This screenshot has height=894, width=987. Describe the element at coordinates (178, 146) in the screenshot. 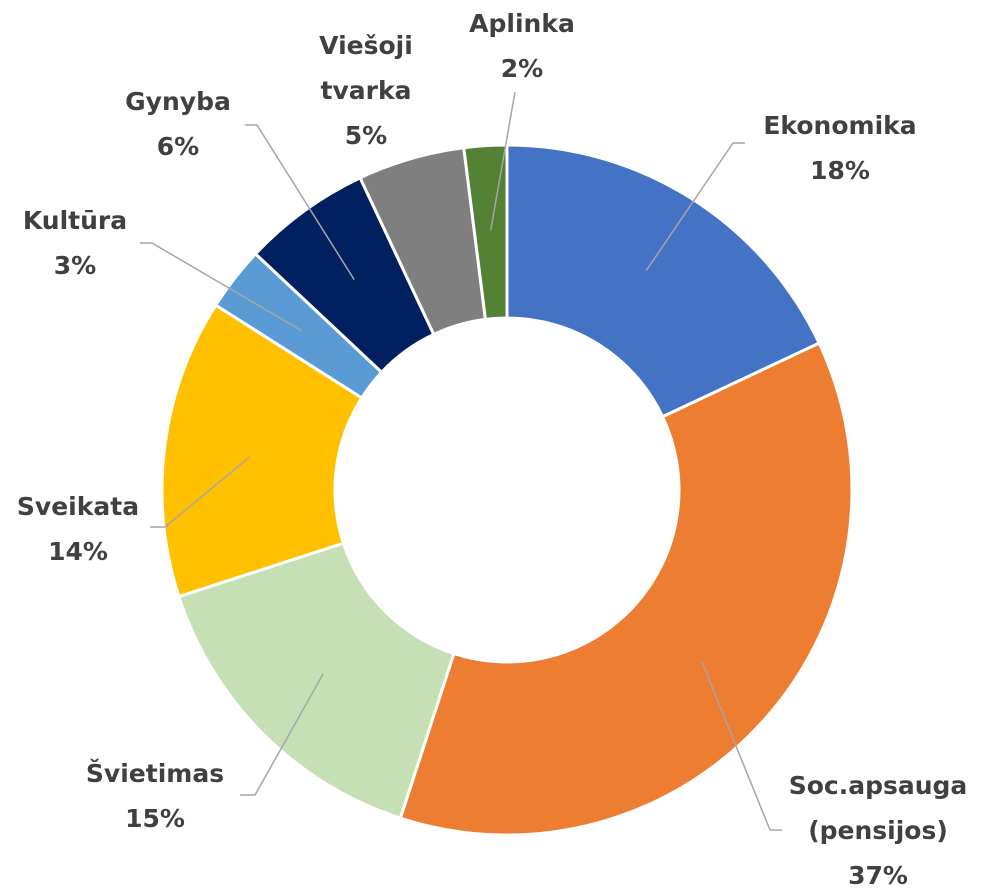

I see `value-label: 6%` at that location.